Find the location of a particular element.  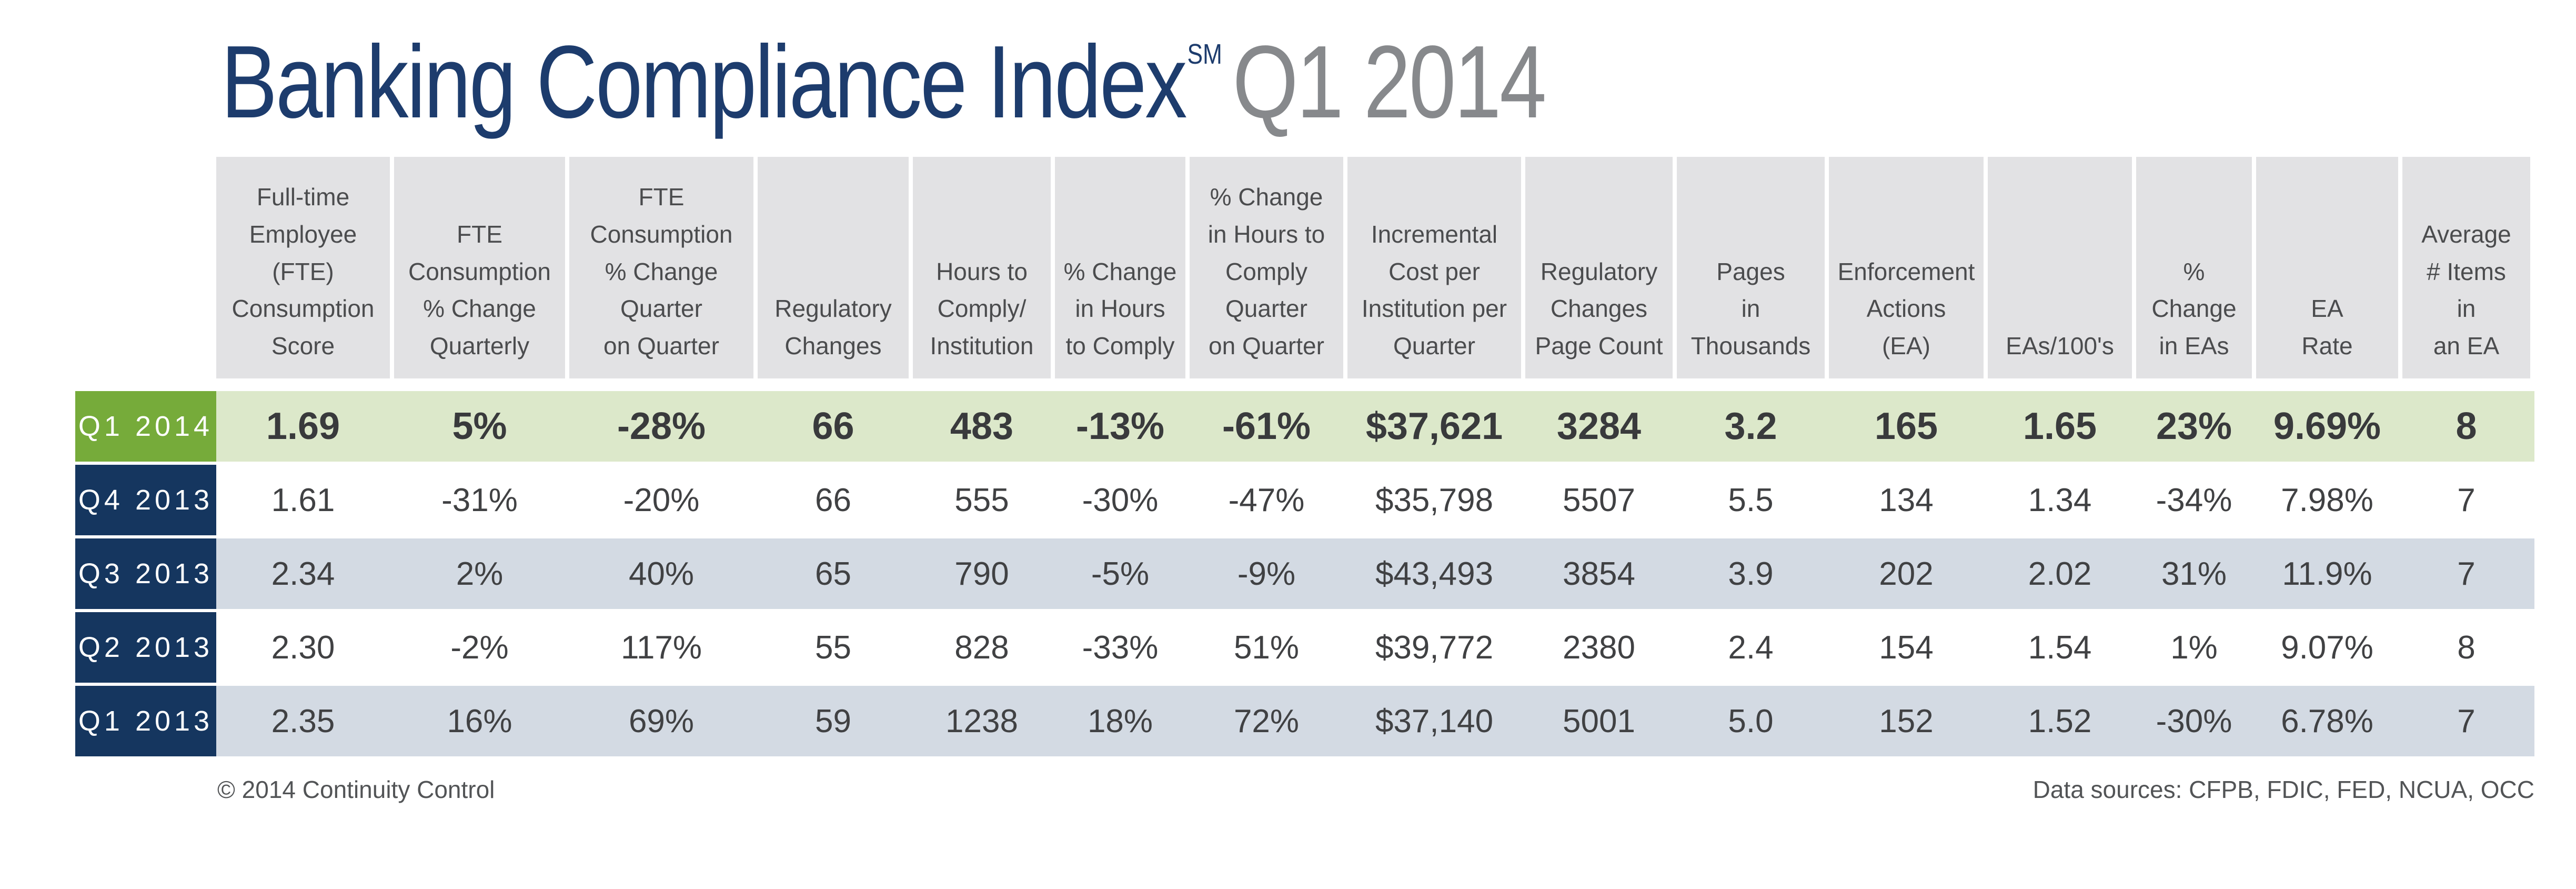

data-cell: $43,493 is located at coordinates (1434, 573).